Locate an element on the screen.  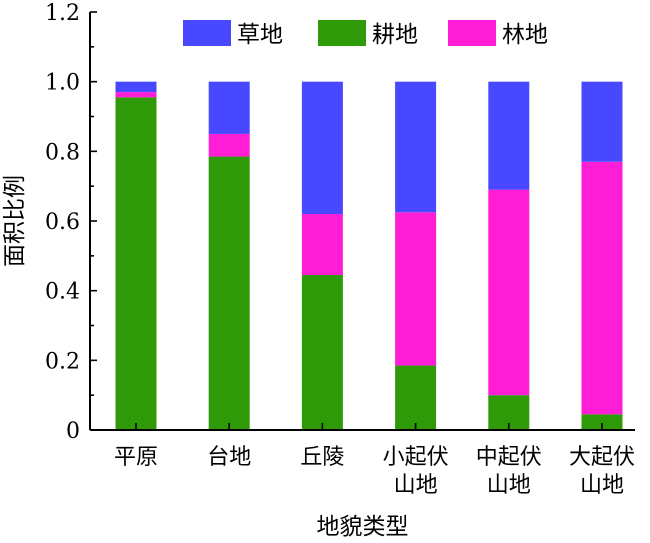
legend: 草地 耕地 林地 is located at coordinates (365, 34).